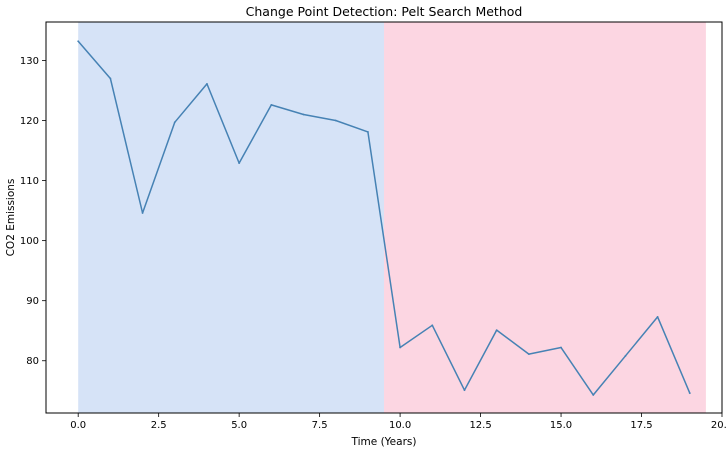 Image resolution: width=726 pixels, height=458 pixels. Describe the element at coordinates (239, 425) in the screenshot. I see `x-tick-label: 5.0` at that location.